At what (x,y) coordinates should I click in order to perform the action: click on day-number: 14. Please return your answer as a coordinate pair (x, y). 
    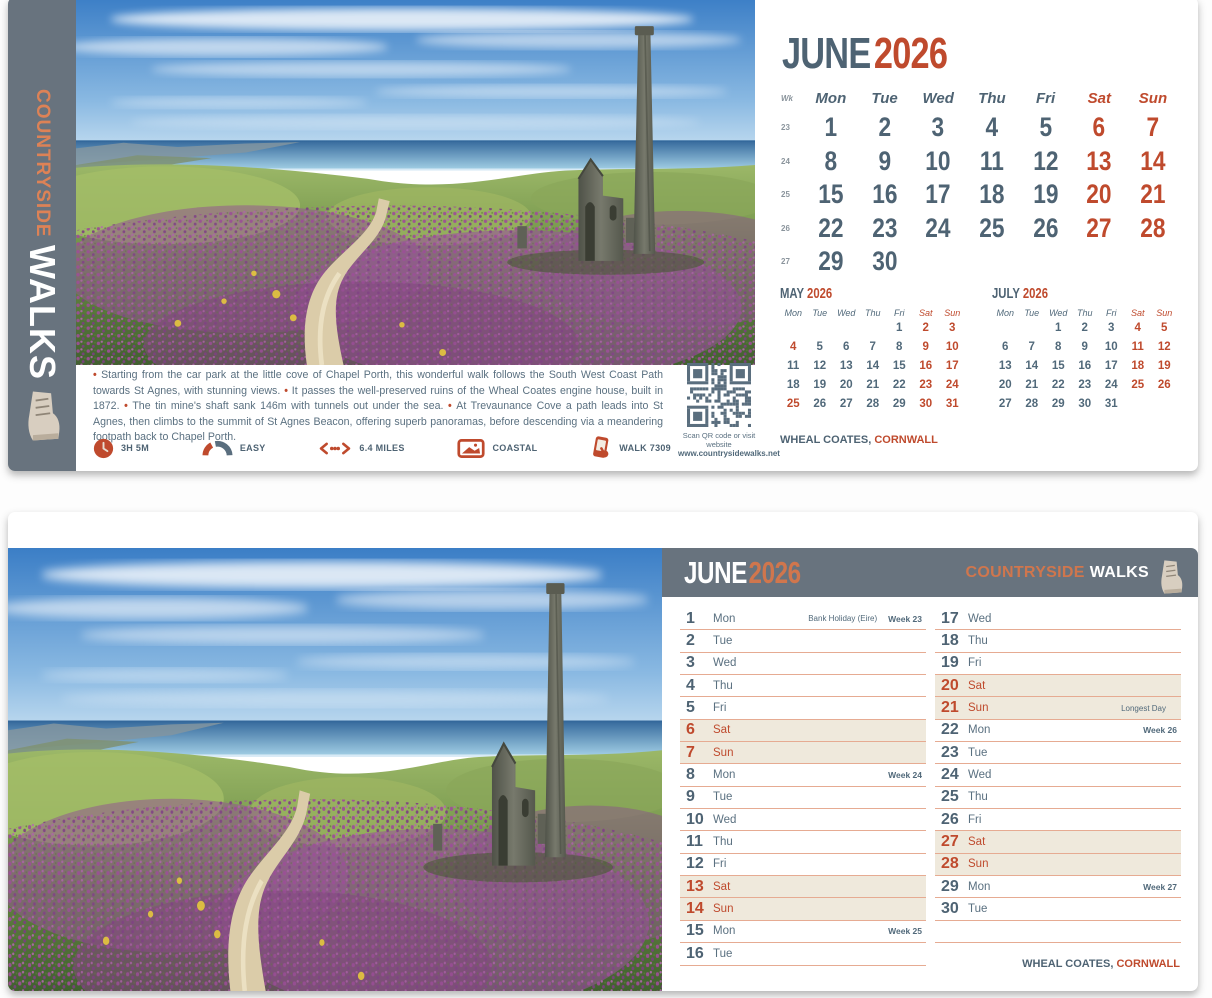
    Looking at the image, I should click on (695, 909).